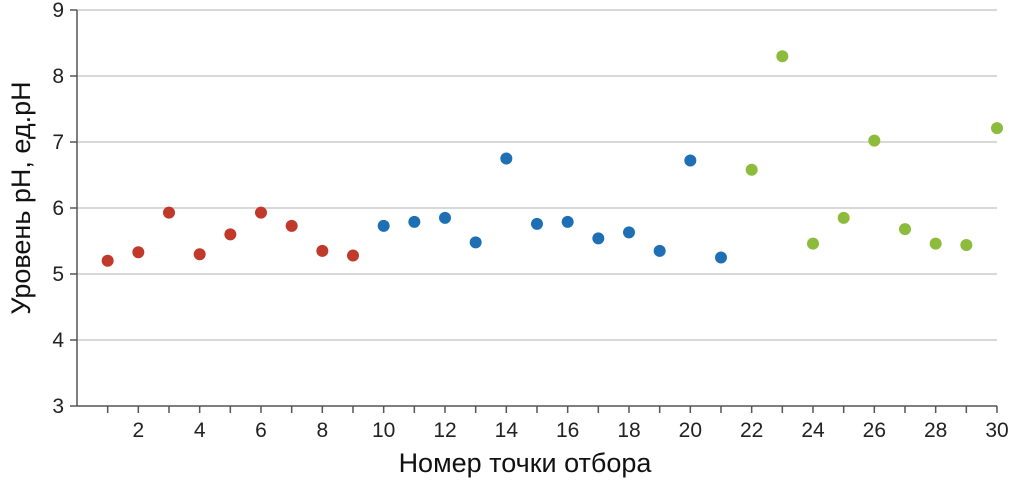 Image resolution: width=1010 pixels, height=498 pixels. Describe the element at coordinates (58, 76) in the screenshot. I see `y-tick-label: 8` at that location.